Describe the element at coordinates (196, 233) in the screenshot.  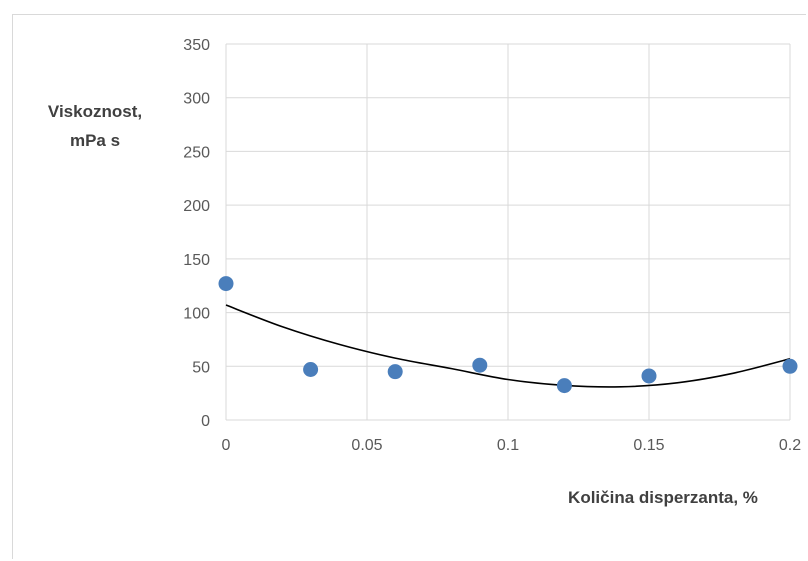
I see `y-axis-ticks: 0 50 100 150 200 250 300 350` at that location.